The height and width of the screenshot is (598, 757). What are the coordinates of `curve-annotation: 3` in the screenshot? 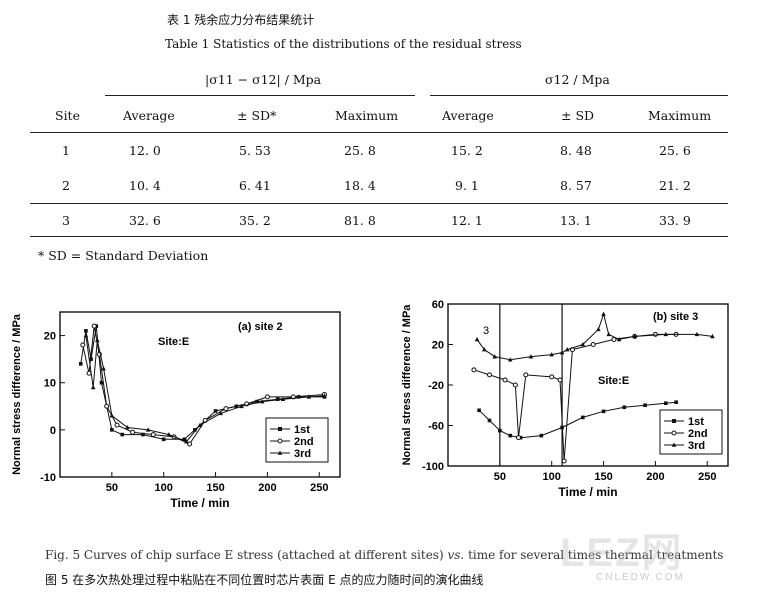 It's located at (486, 331).